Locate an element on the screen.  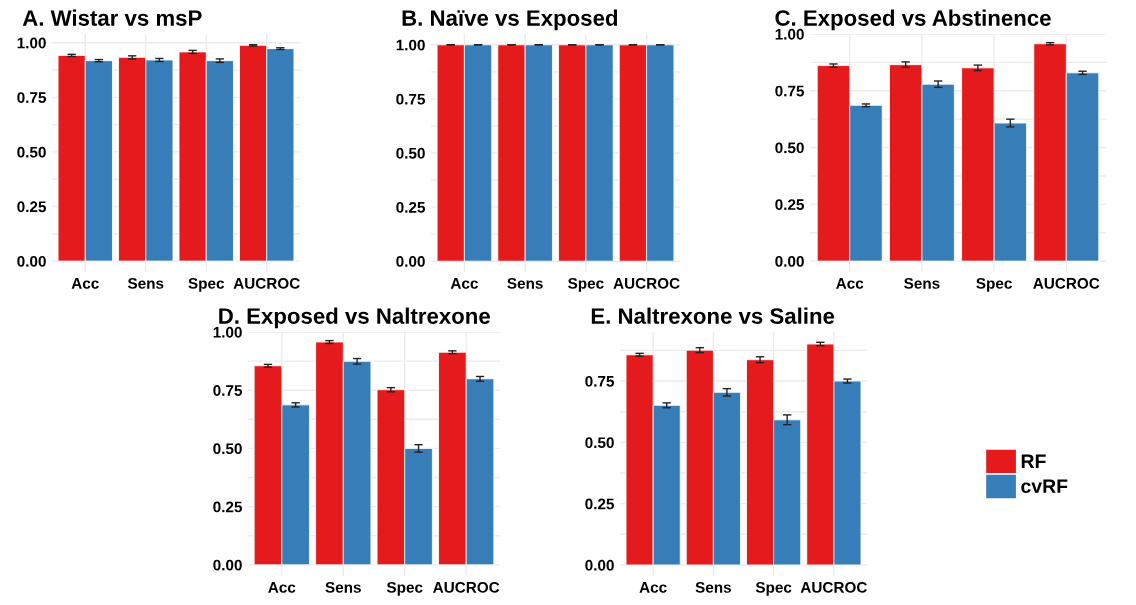
chart-title: B. Naïve vs Exposed is located at coordinates (510, 20).